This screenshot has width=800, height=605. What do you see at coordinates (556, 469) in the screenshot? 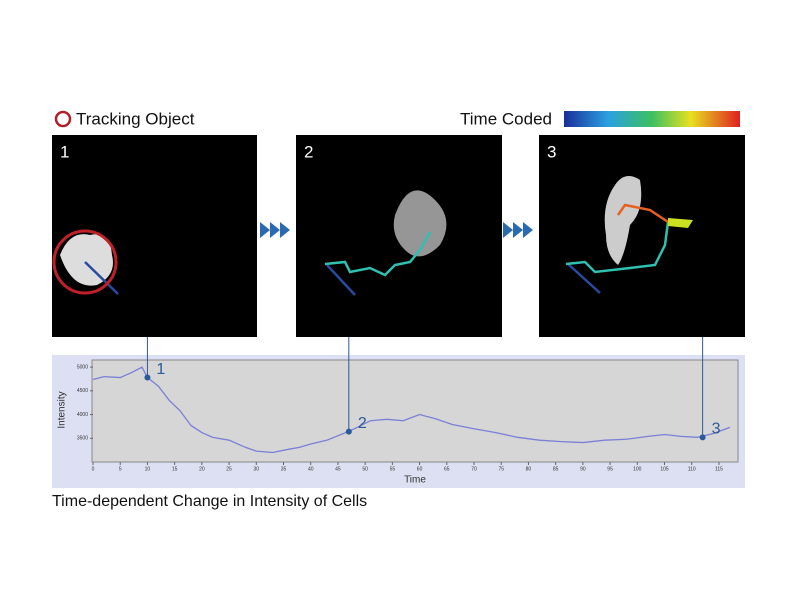
I see `x-tick-label: 85` at bounding box center [556, 469].